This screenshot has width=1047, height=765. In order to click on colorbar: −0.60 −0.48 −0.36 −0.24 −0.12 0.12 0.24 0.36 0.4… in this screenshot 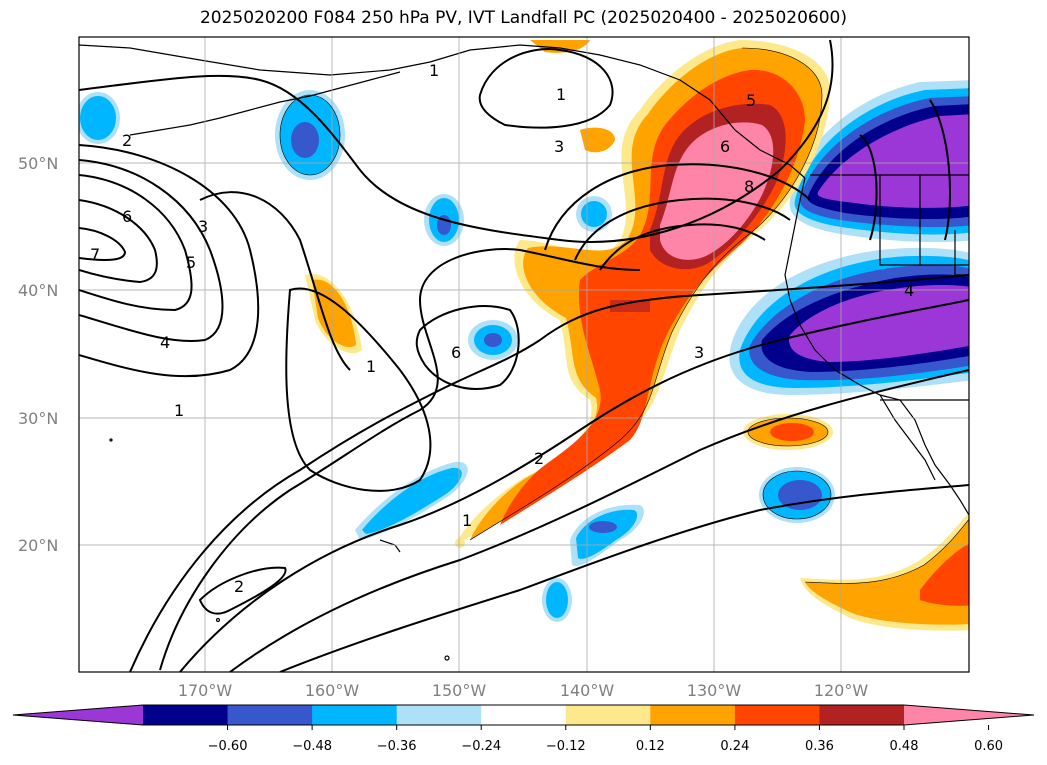, I will do `click(523, 729)`.